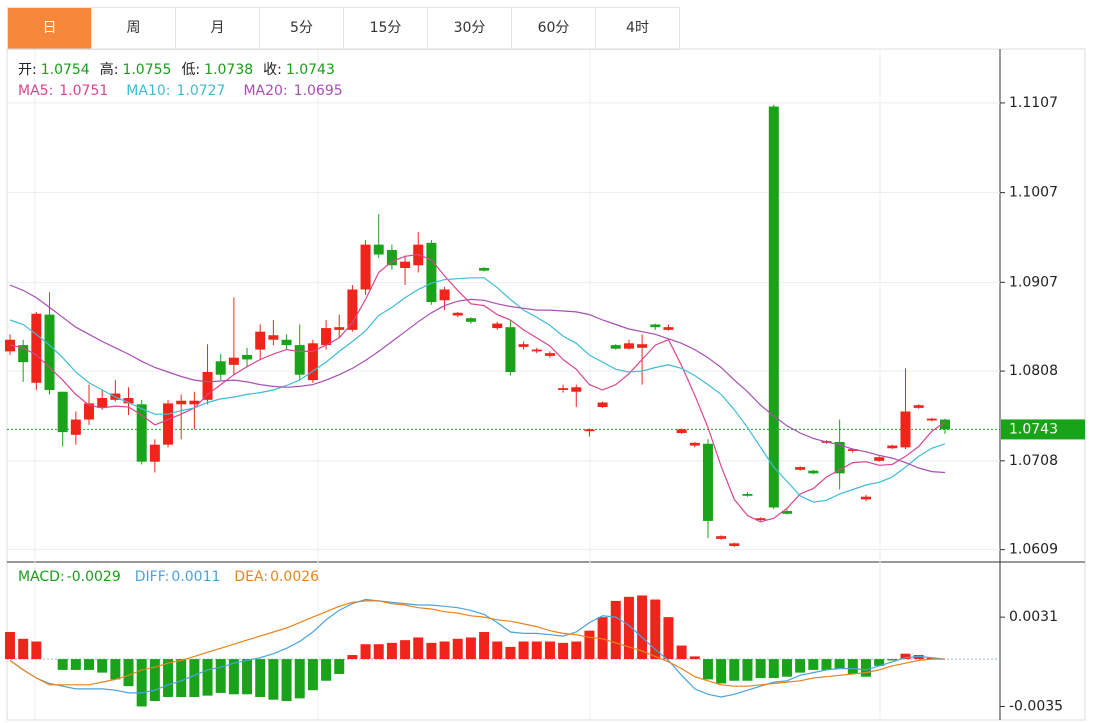 The image size is (1098, 723). Describe the element at coordinates (554, 28) in the screenshot. I see `period-tab: 60分` at that location.